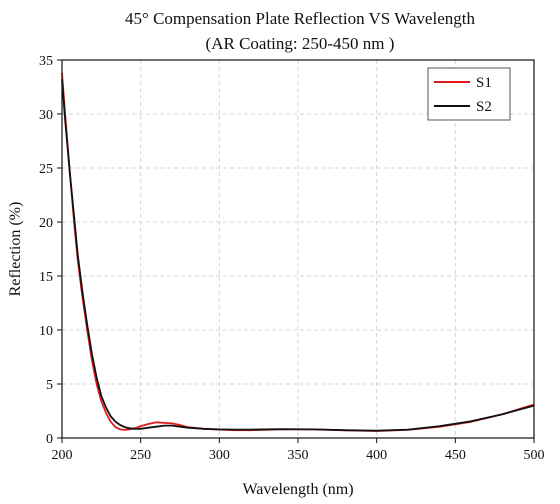 The width and height of the screenshot is (560, 504). What do you see at coordinates (455, 455) in the screenshot?
I see `x-tick-label: 450` at bounding box center [455, 455].